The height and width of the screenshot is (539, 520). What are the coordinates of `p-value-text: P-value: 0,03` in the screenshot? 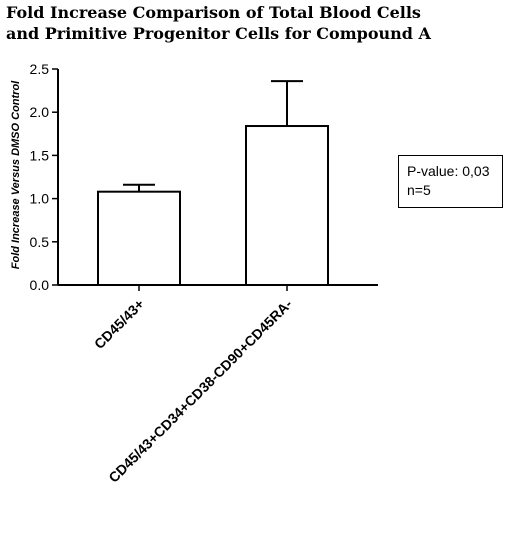 It's located at (448, 171).